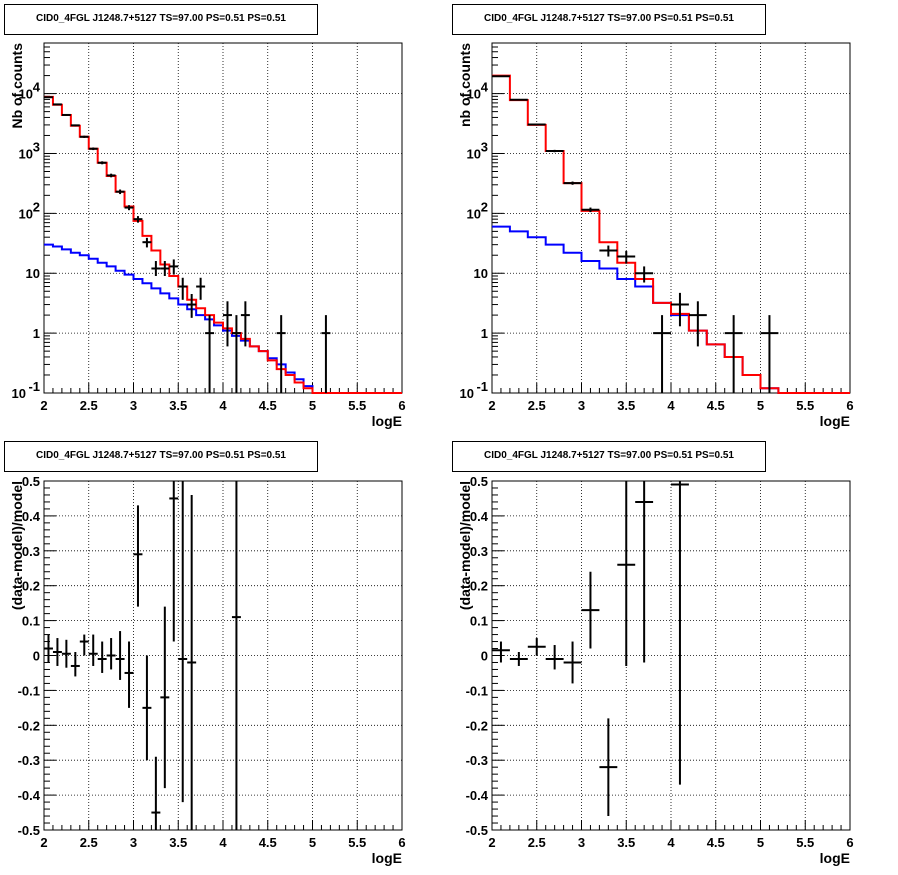 This screenshot has width=898, height=875. I want to click on y-tick-exponent: -1, so click(482, 386).